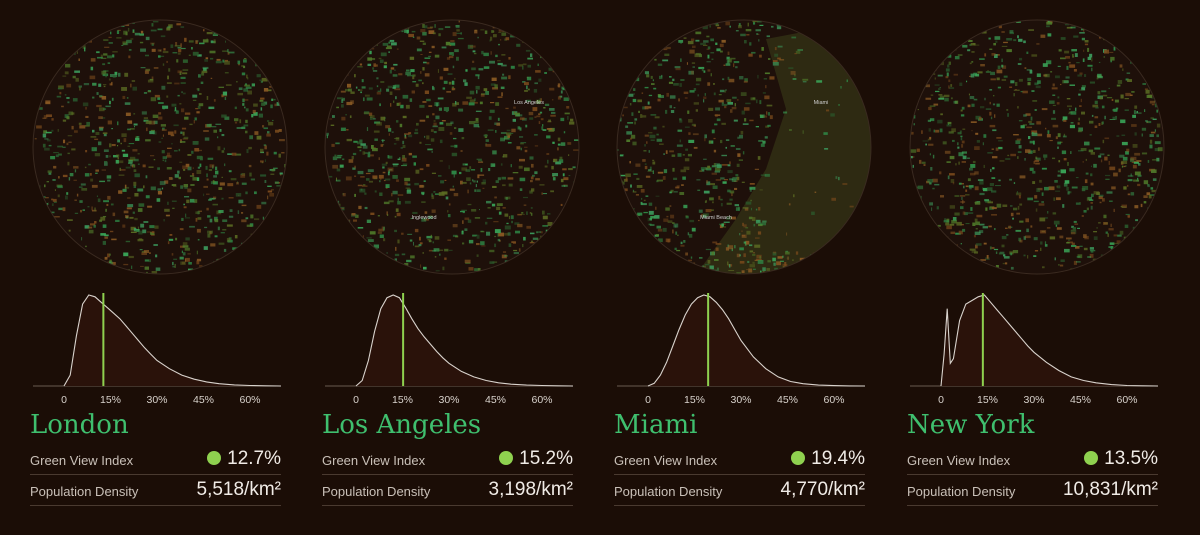 This screenshot has width=1200, height=535. Describe the element at coordinates (987, 400) in the screenshot. I see `x-tick-label: 15%` at that location.